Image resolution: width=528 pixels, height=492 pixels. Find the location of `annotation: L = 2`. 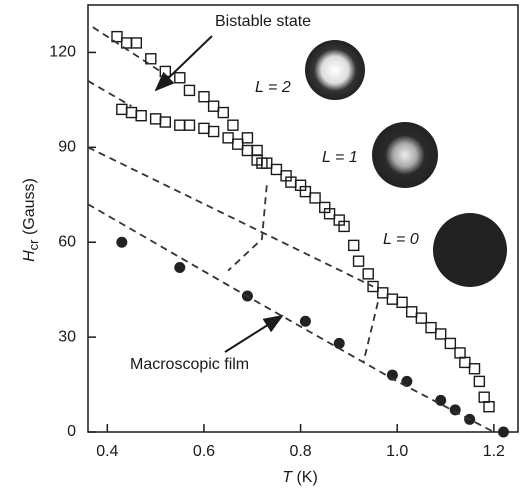

annotation: L = 2 is located at coordinates (273, 87).